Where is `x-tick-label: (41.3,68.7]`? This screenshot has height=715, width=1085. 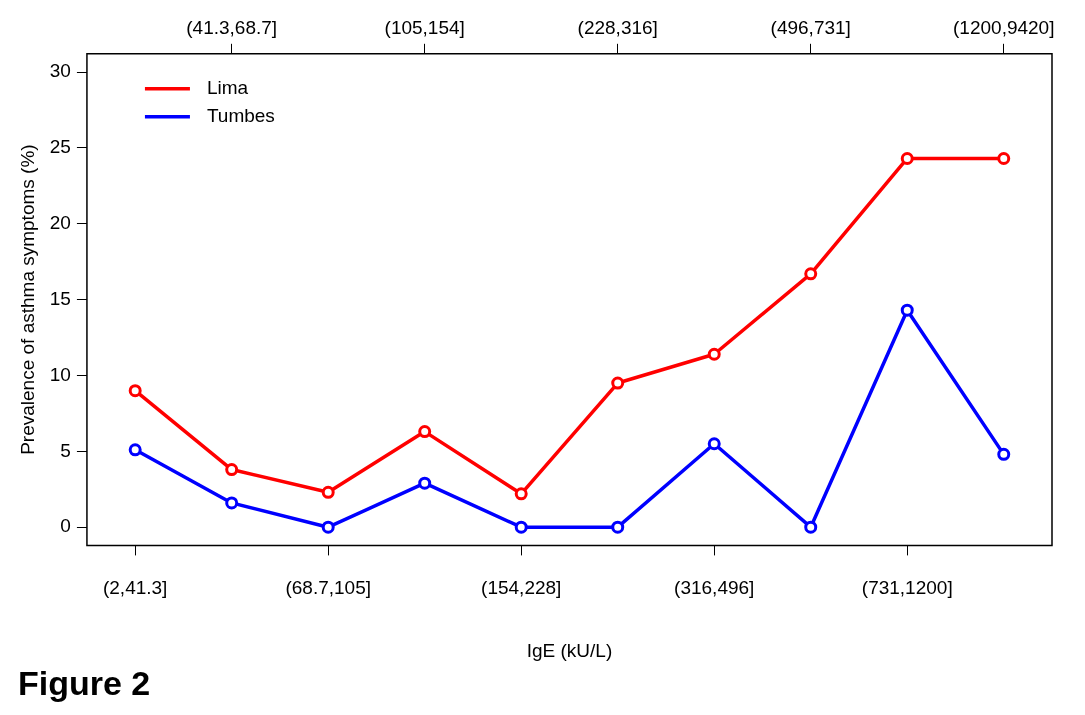
x-tick-label: (41.3,68.7] is located at coordinates (232, 27).